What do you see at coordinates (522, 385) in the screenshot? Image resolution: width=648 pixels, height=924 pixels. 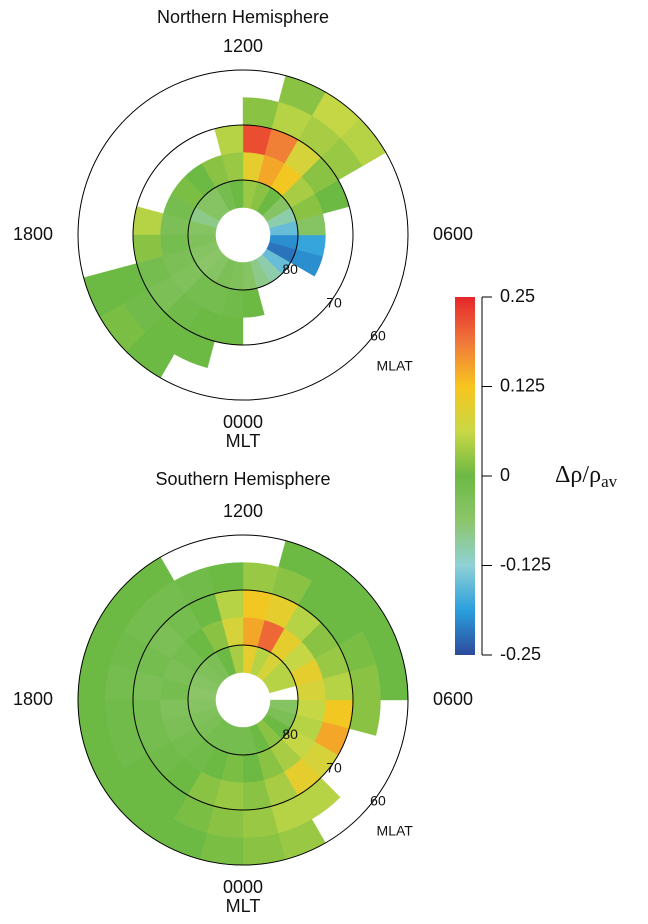 I see `tick-label: 0.125` at bounding box center [522, 385].